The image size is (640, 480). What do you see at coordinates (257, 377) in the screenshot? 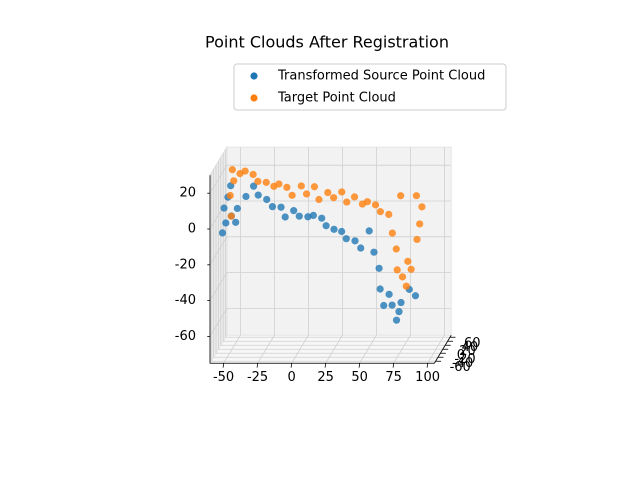
I see `x-tick-label: -25` at bounding box center [257, 377].